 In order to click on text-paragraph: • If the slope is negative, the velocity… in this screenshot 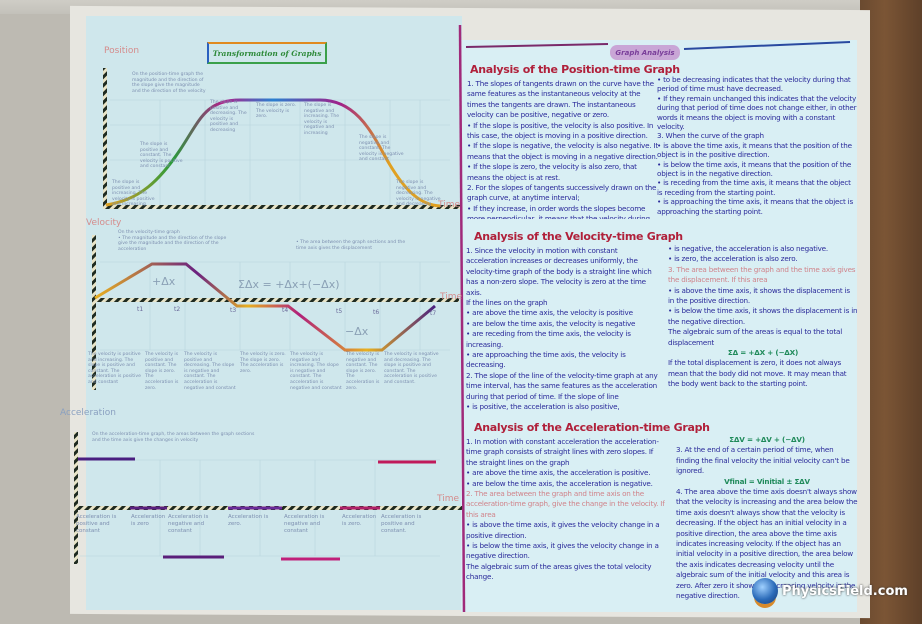, I will do `click(563, 151)`.